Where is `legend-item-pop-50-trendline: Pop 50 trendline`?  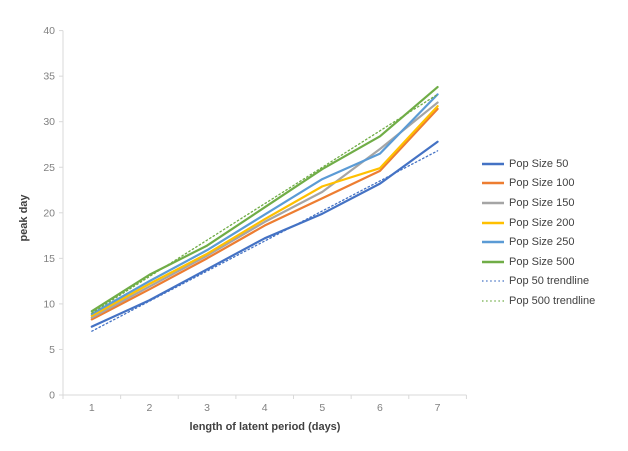 legend-item-pop-50-trendline: Pop 50 trendline is located at coordinates (538, 282).